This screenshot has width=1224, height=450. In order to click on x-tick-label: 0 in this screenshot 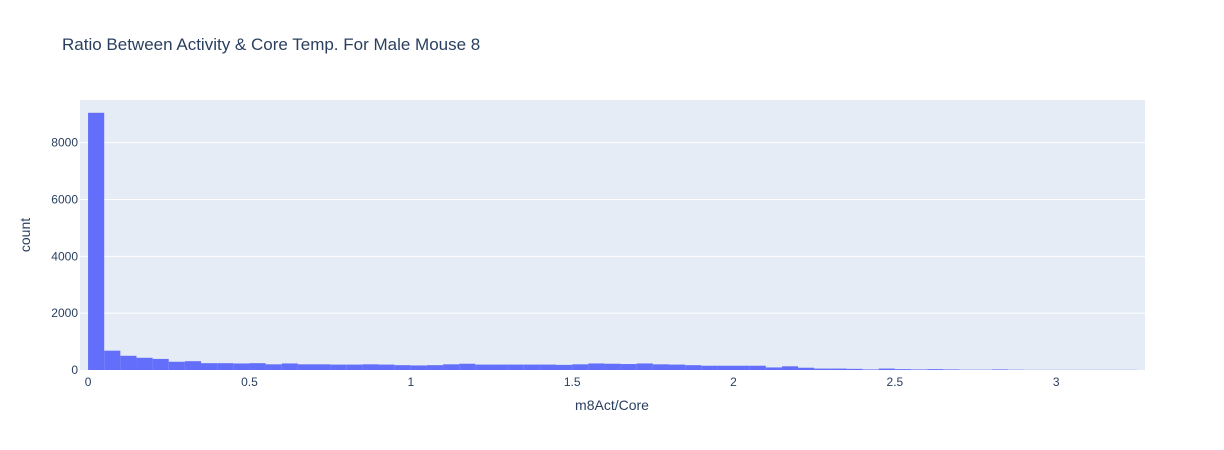, I will do `click(88, 382)`.